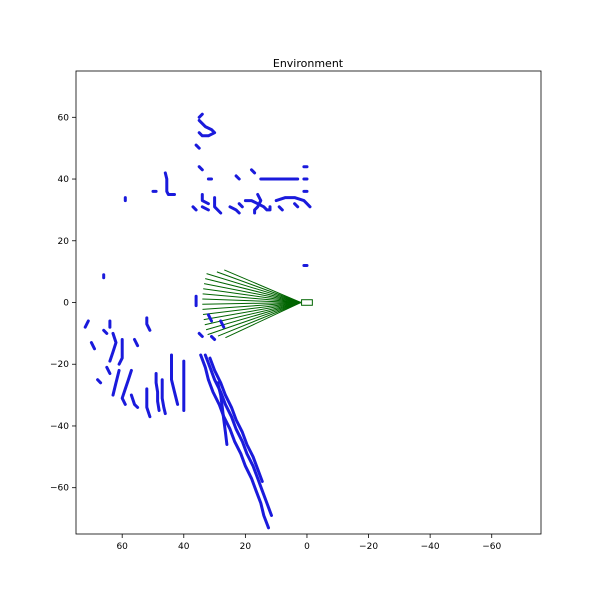  What do you see at coordinates (246, 547) in the screenshot?
I see `x-tick-label: 20` at bounding box center [246, 547].